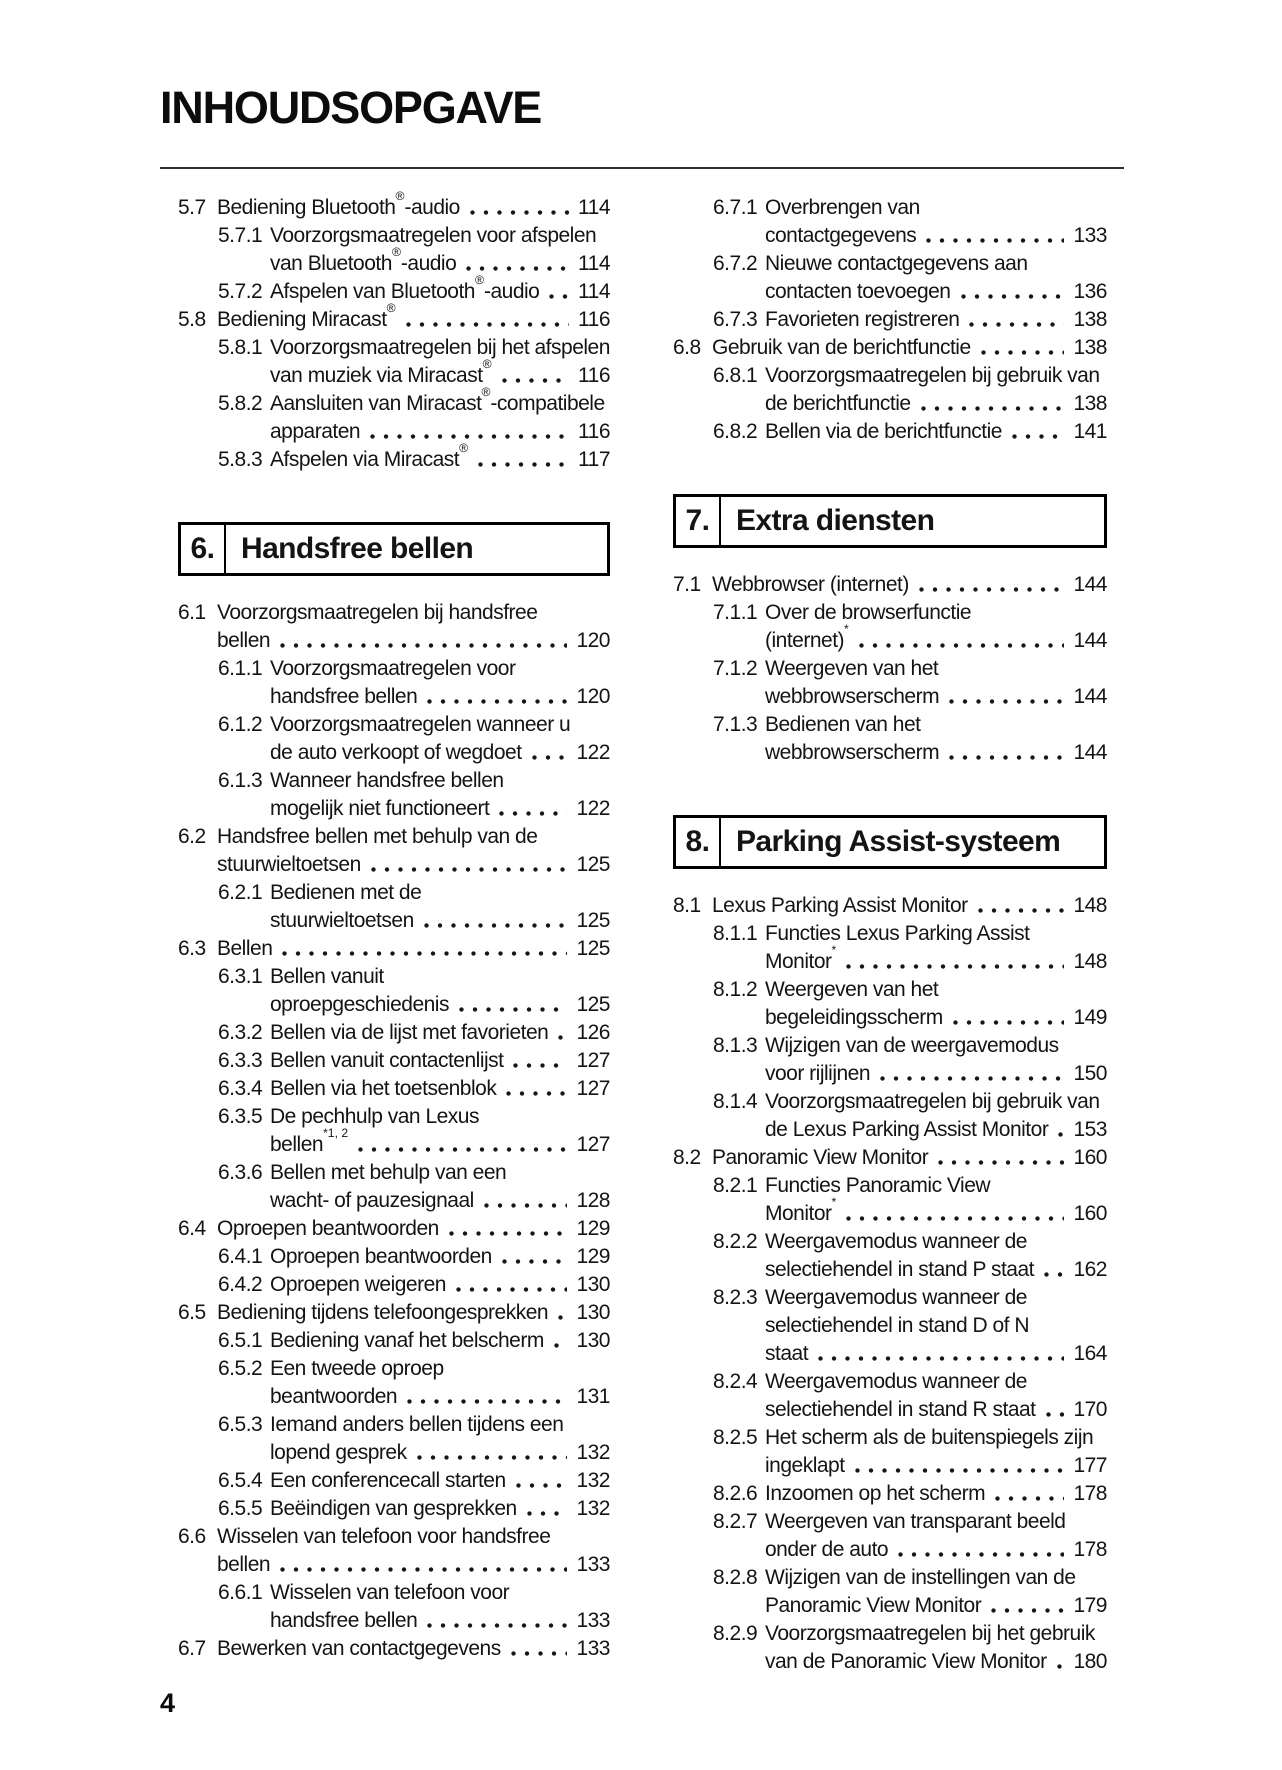  I want to click on toc-entry: 6.8.2 Bellen via de berichtfunctie 141, so click(890, 432).